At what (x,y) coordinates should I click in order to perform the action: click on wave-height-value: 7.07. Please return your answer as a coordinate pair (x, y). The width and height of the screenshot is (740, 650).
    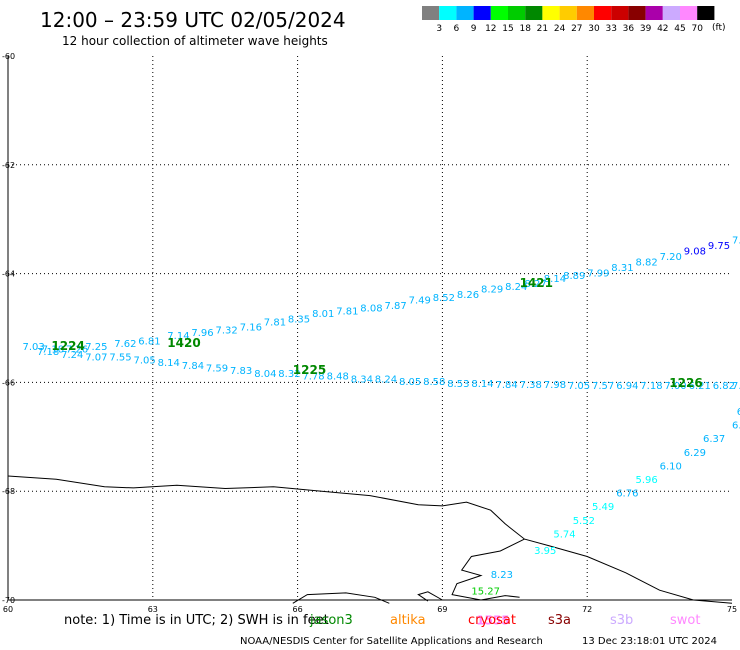
    Looking at the image, I should click on (96, 358).